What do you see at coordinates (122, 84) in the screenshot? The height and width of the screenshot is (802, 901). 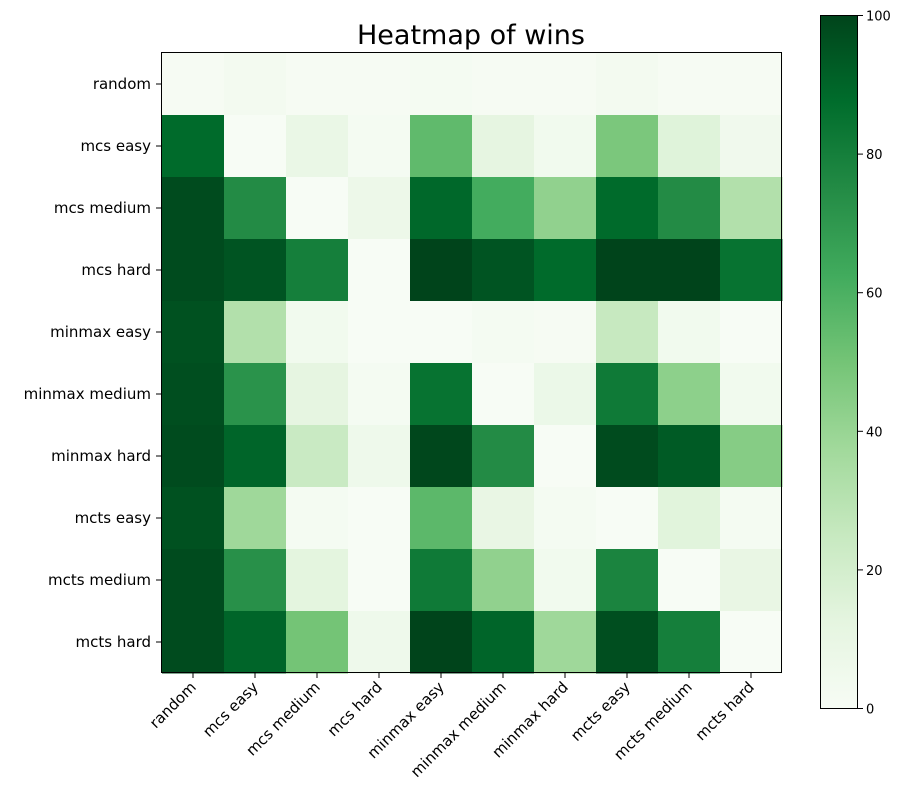 I see `y-tick-label: random` at bounding box center [122, 84].